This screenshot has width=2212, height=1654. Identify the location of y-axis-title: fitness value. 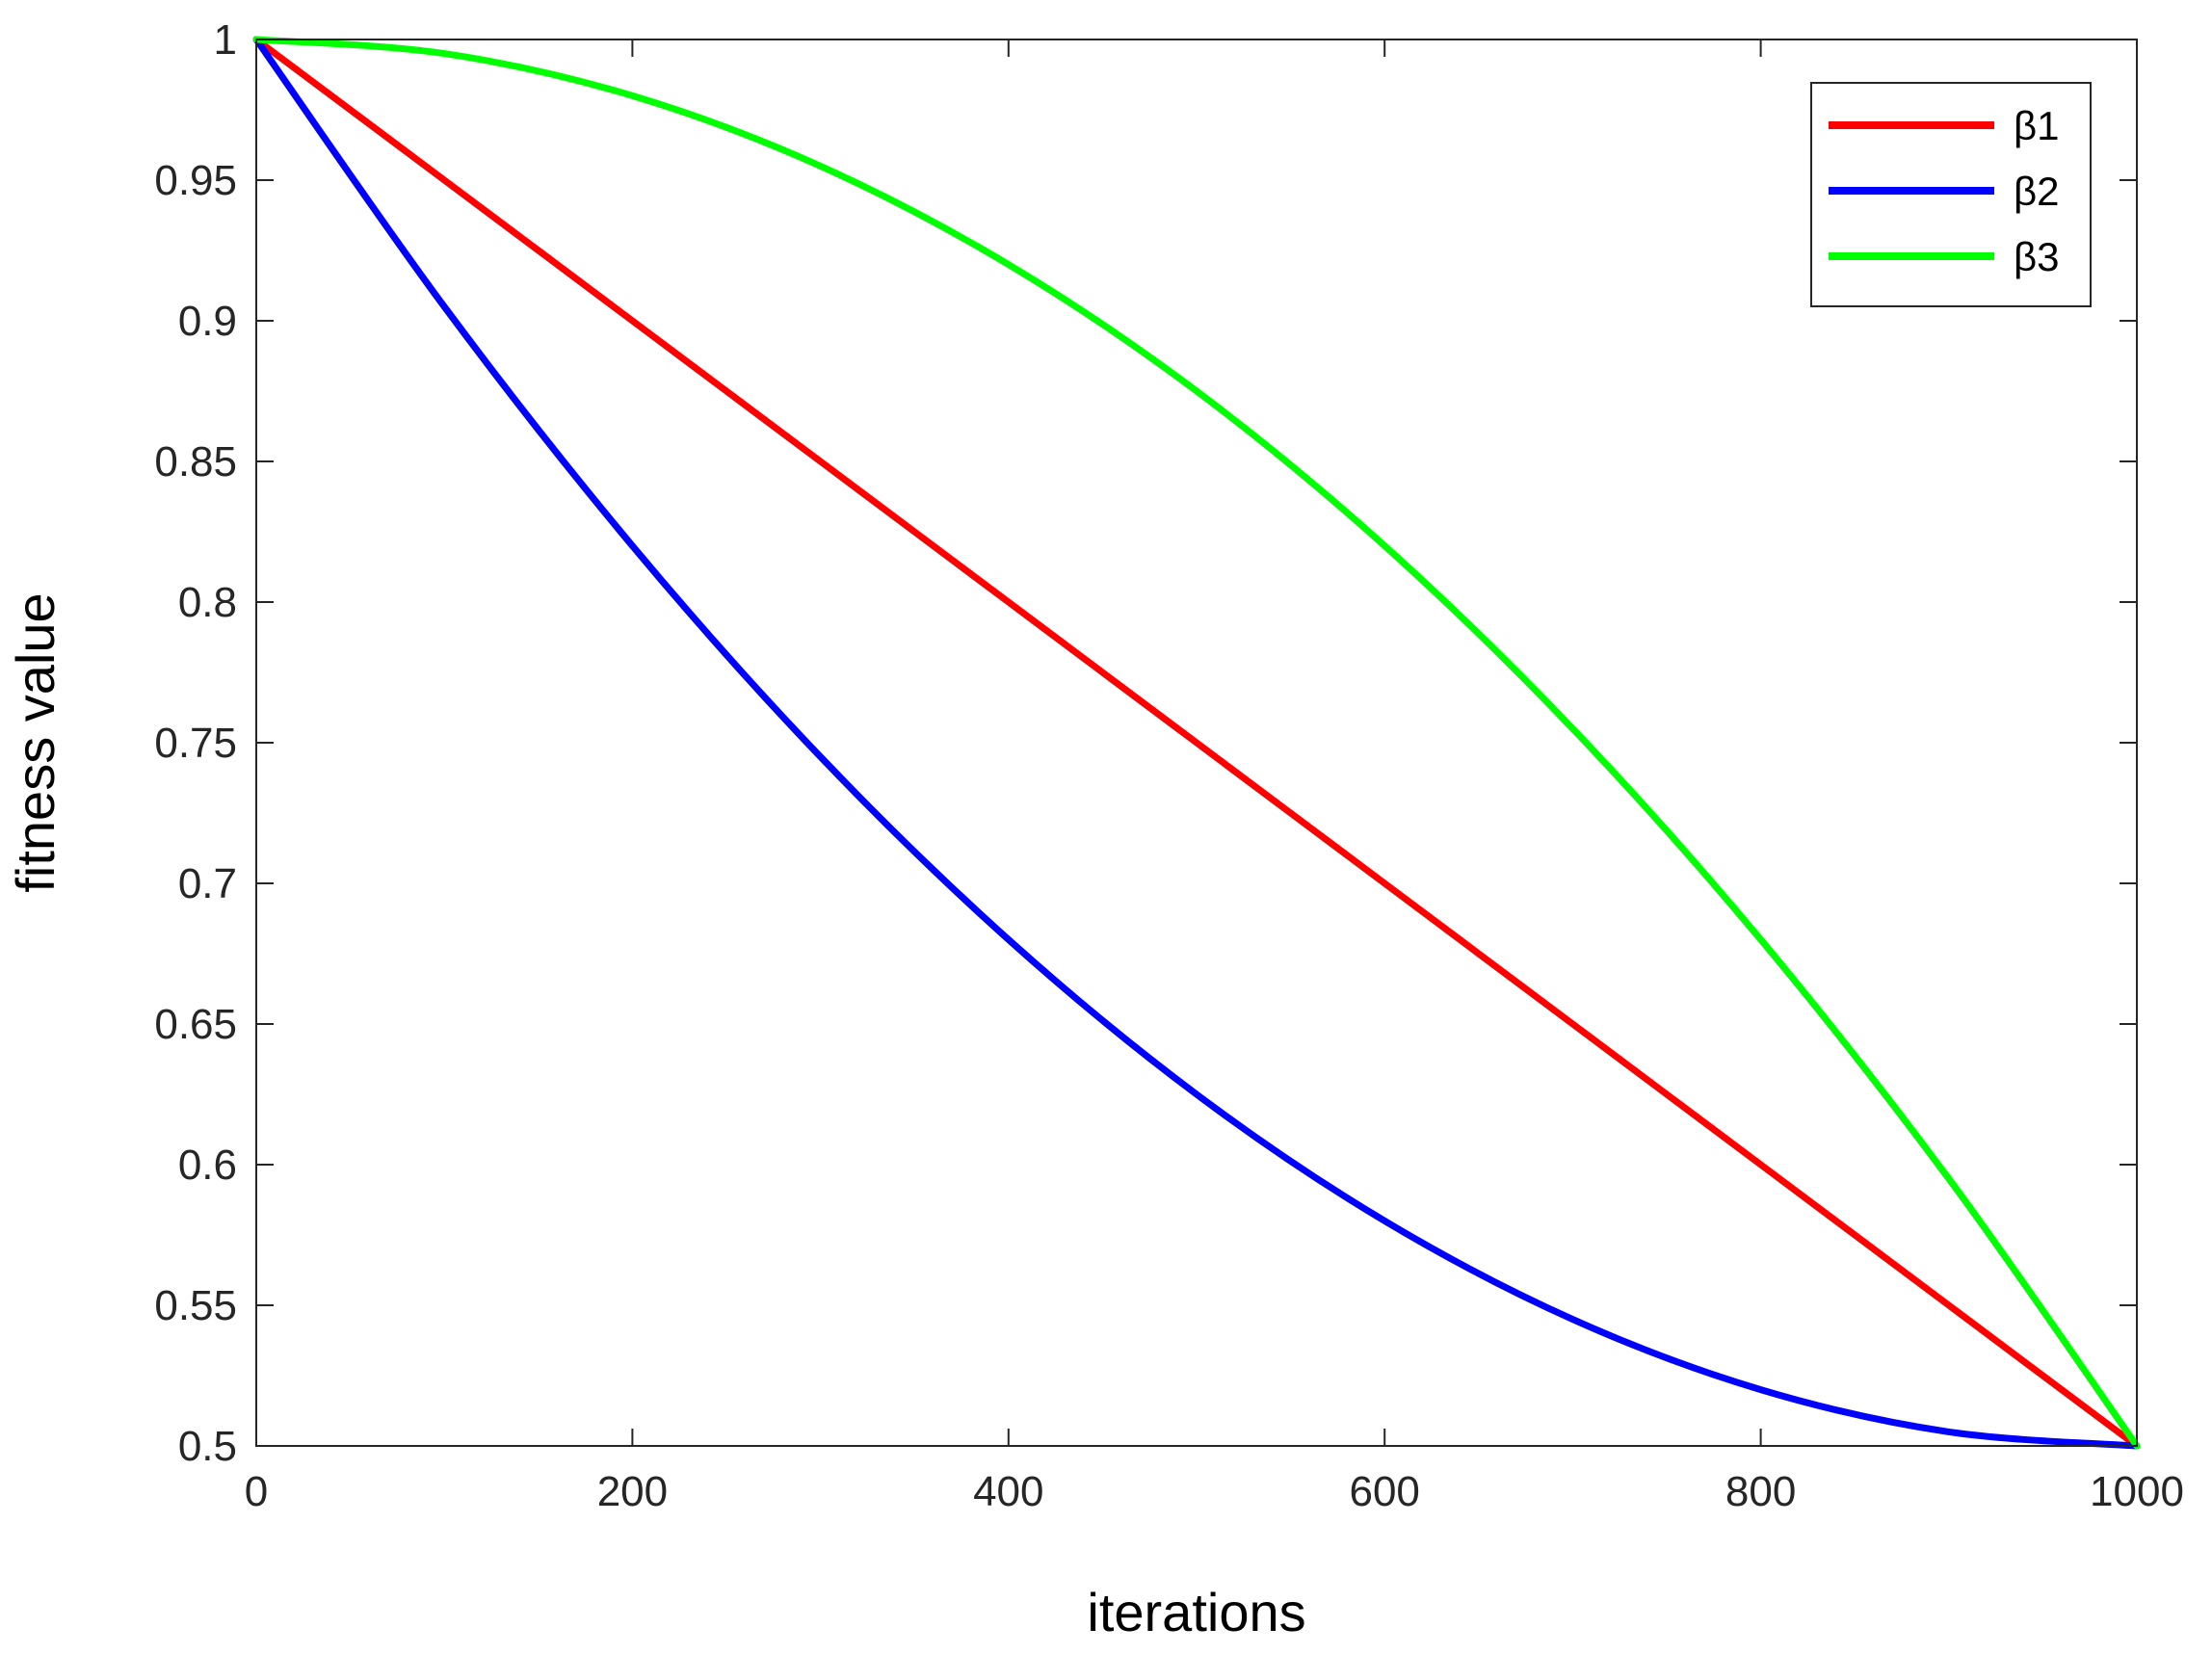
(35, 742).